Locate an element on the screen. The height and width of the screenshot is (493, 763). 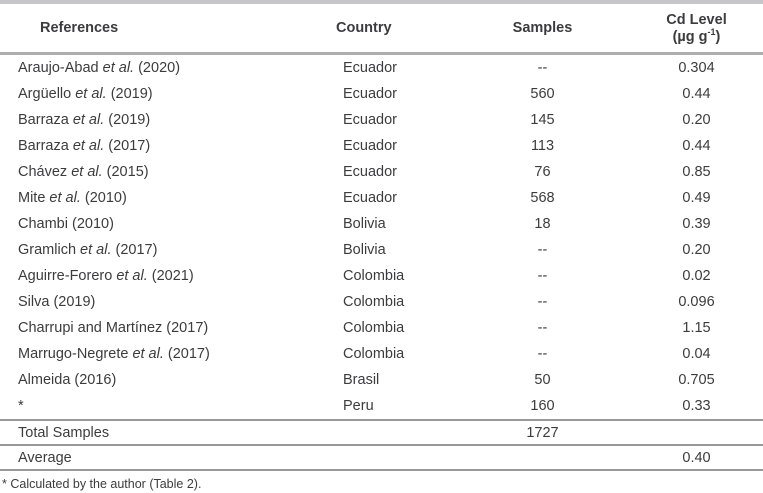
average-row: Average 0.40 is located at coordinates (381, 456).